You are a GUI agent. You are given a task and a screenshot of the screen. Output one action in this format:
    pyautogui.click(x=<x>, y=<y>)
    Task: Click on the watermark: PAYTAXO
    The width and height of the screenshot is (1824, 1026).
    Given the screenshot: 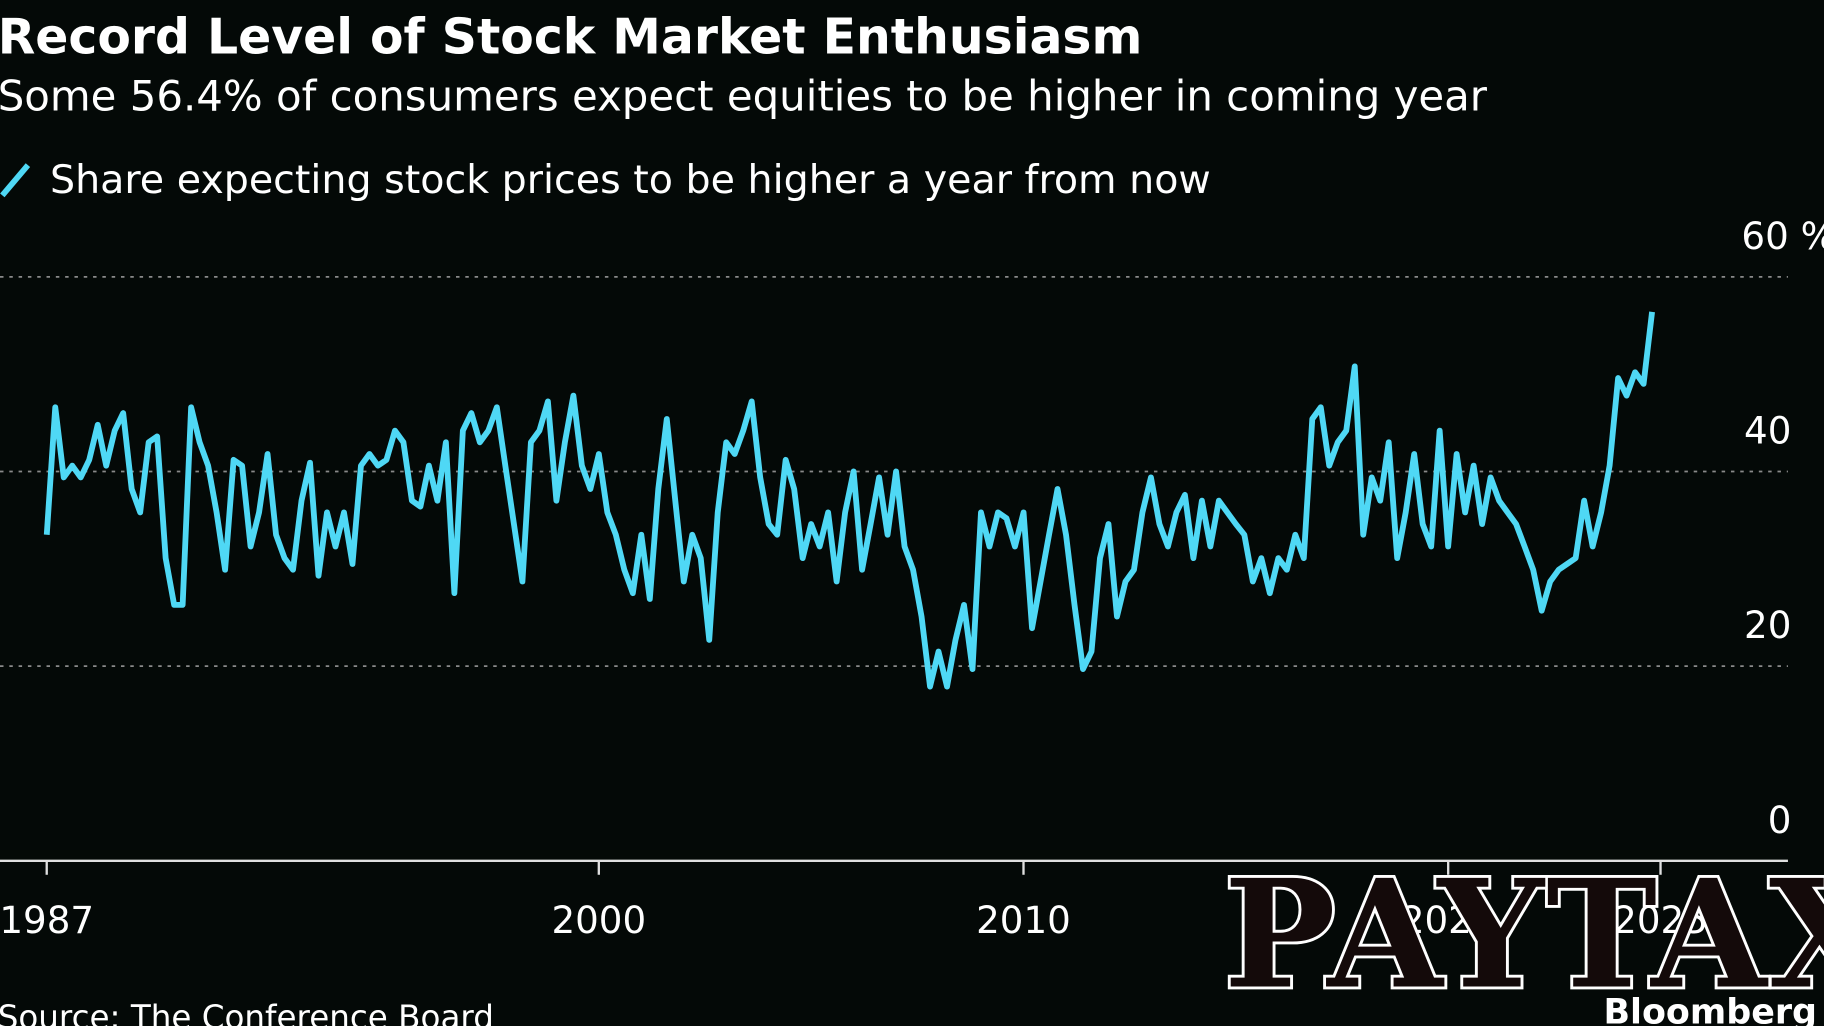 What is the action you would take?
    pyautogui.click(x=1524, y=934)
    